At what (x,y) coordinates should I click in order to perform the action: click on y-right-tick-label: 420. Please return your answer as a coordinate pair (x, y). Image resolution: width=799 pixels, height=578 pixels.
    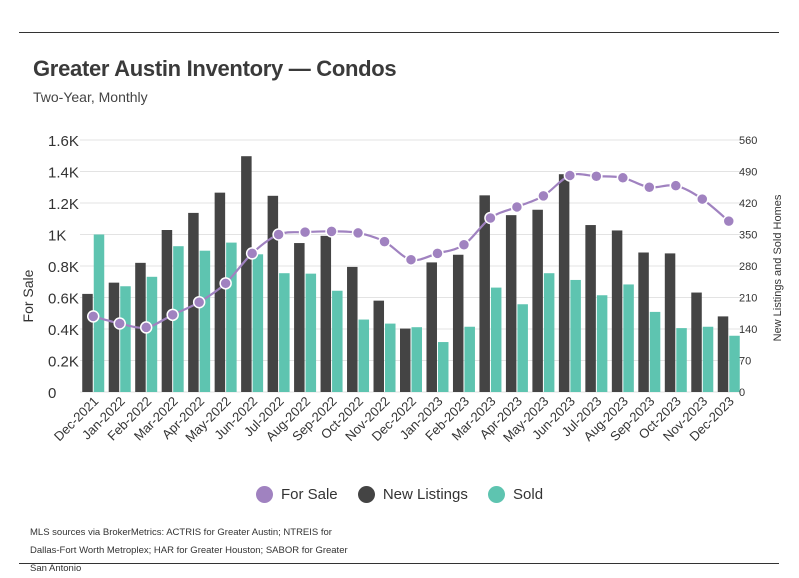
    Looking at the image, I should click on (748, 204).